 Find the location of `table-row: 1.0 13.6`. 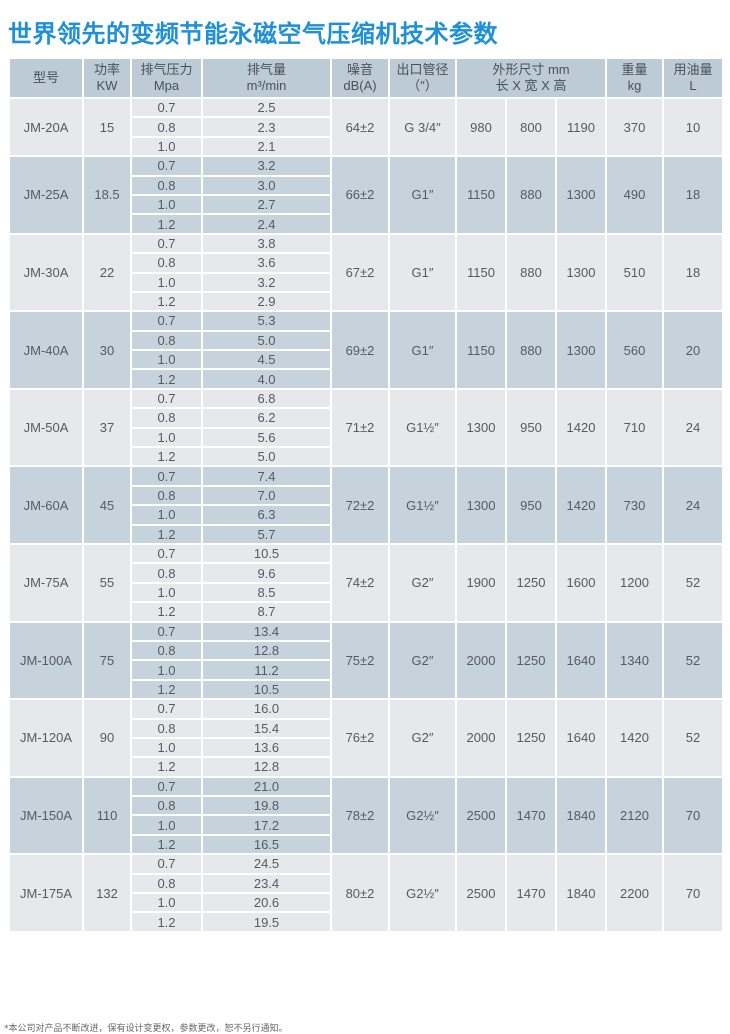

table-row: 1.0 13.6 is located at coordinates (366, 747).